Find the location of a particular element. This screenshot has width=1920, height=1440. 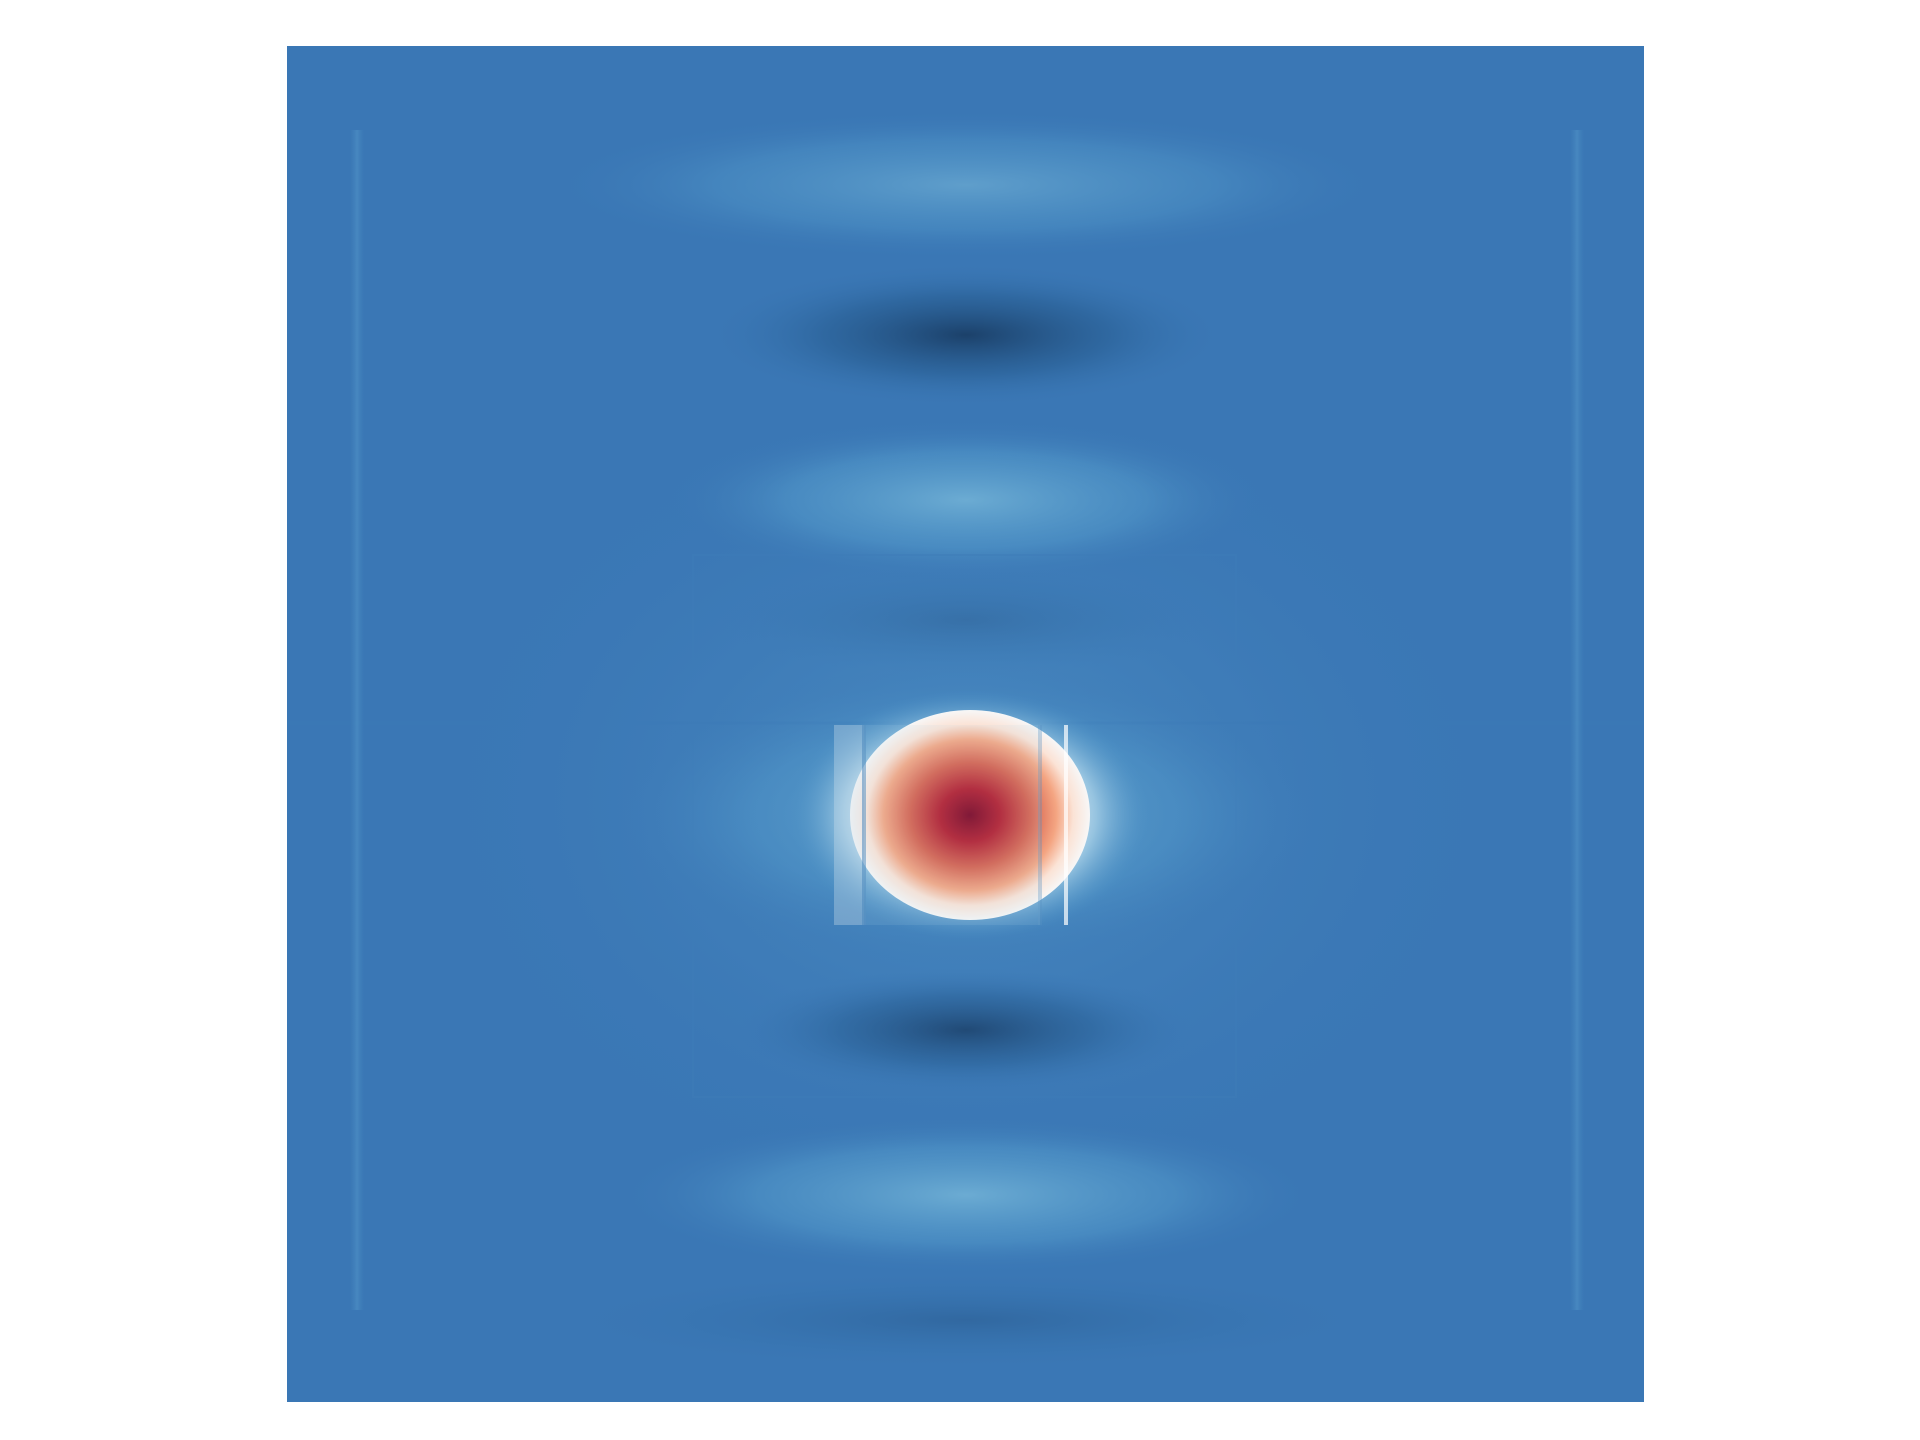

dark-band-bottom is located at coordinates (966, 1320).